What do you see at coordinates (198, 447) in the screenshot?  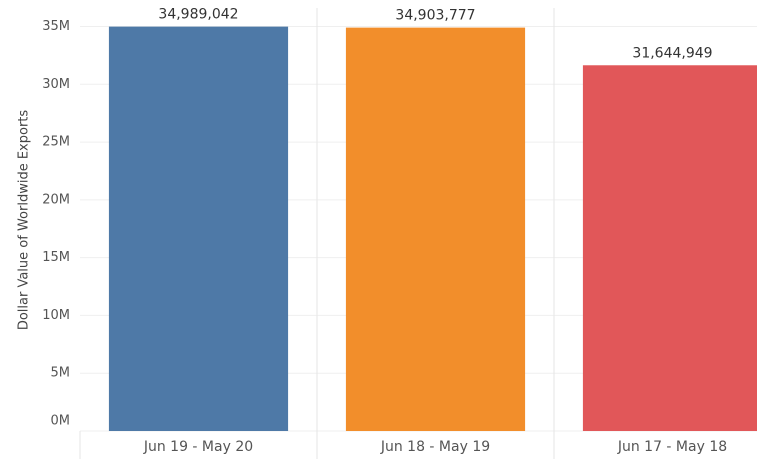 I see `x-tick-label: Jun 19 - May 20` at bounding box center [198, 447].